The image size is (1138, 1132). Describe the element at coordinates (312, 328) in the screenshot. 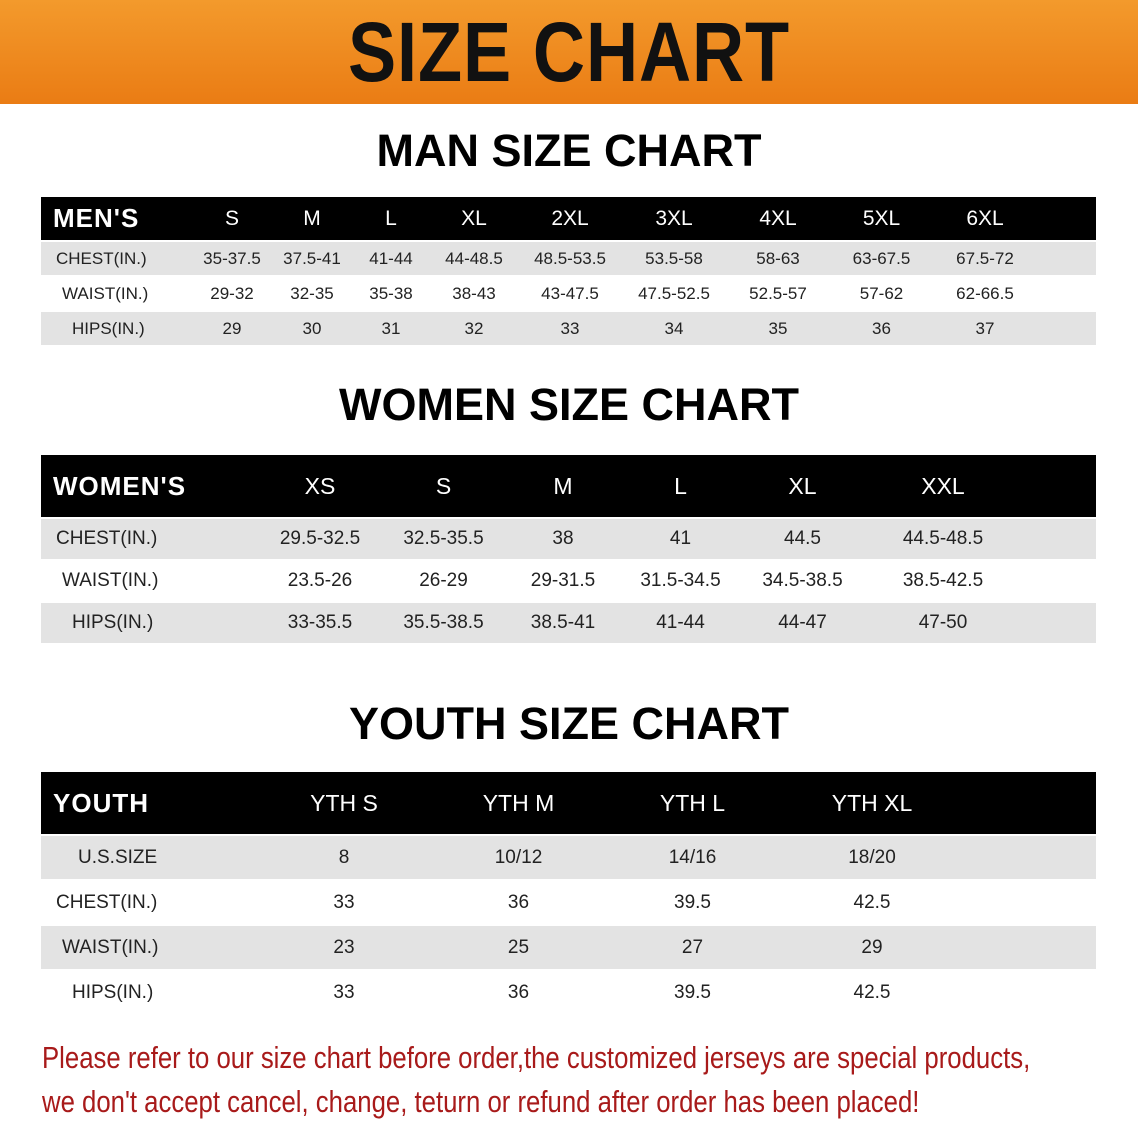

I see `table-cell: 30` at that location.